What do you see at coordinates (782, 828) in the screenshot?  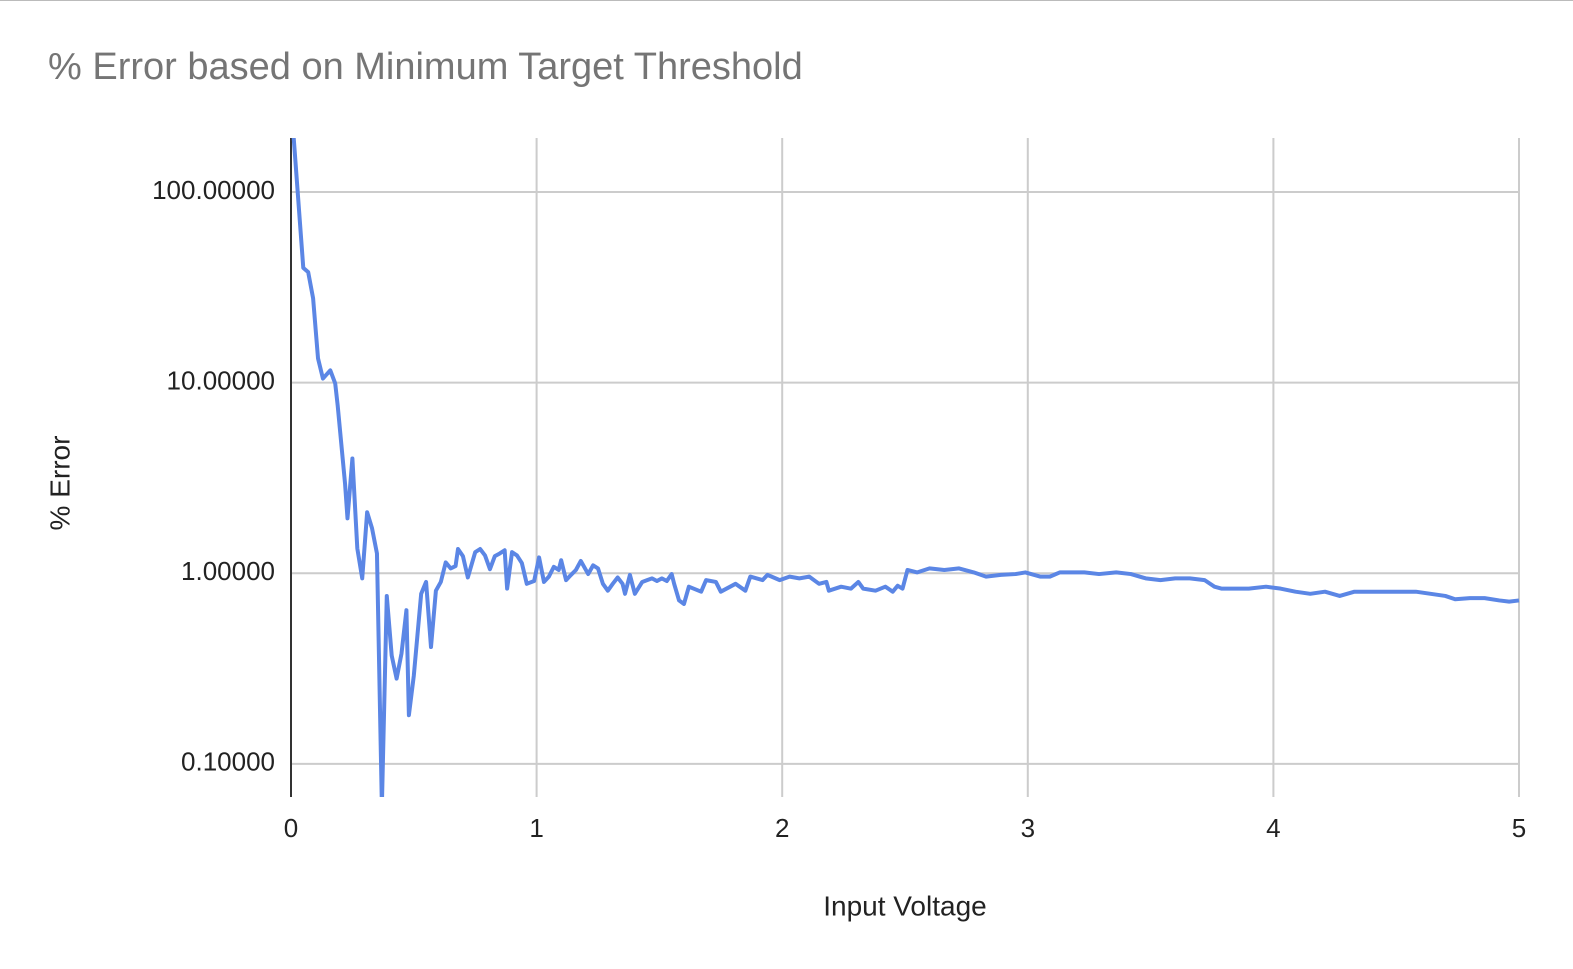 I see `x-tick-label: 2` at bounding box center [782, 828].